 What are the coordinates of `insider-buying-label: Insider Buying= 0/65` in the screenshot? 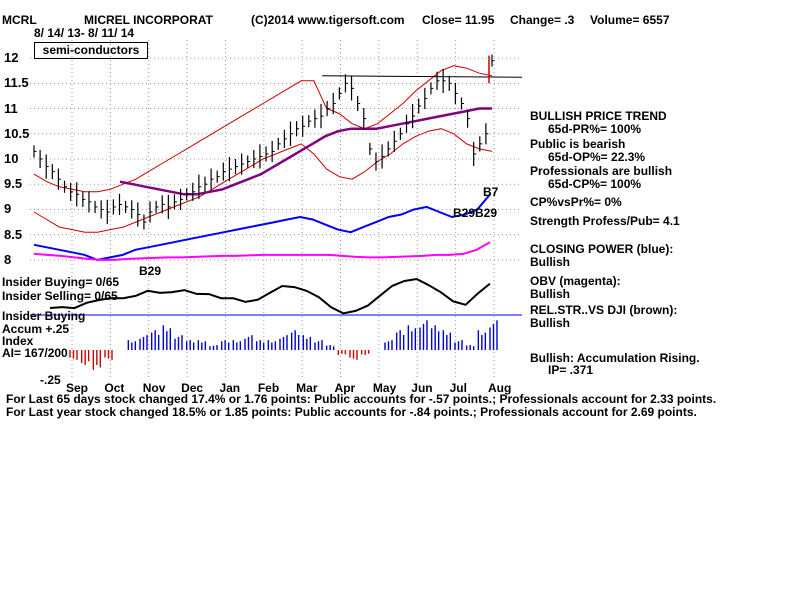 It's located at (61, 282).